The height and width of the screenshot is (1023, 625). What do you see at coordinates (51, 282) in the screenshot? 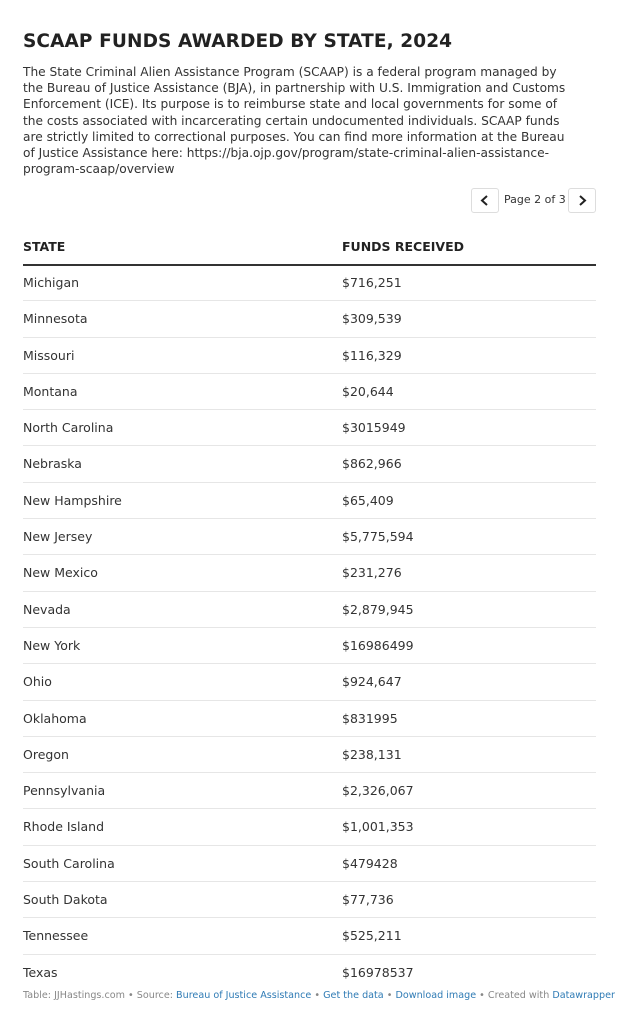
I see `state-cell: Michigan` at bounding box center [51, 282].